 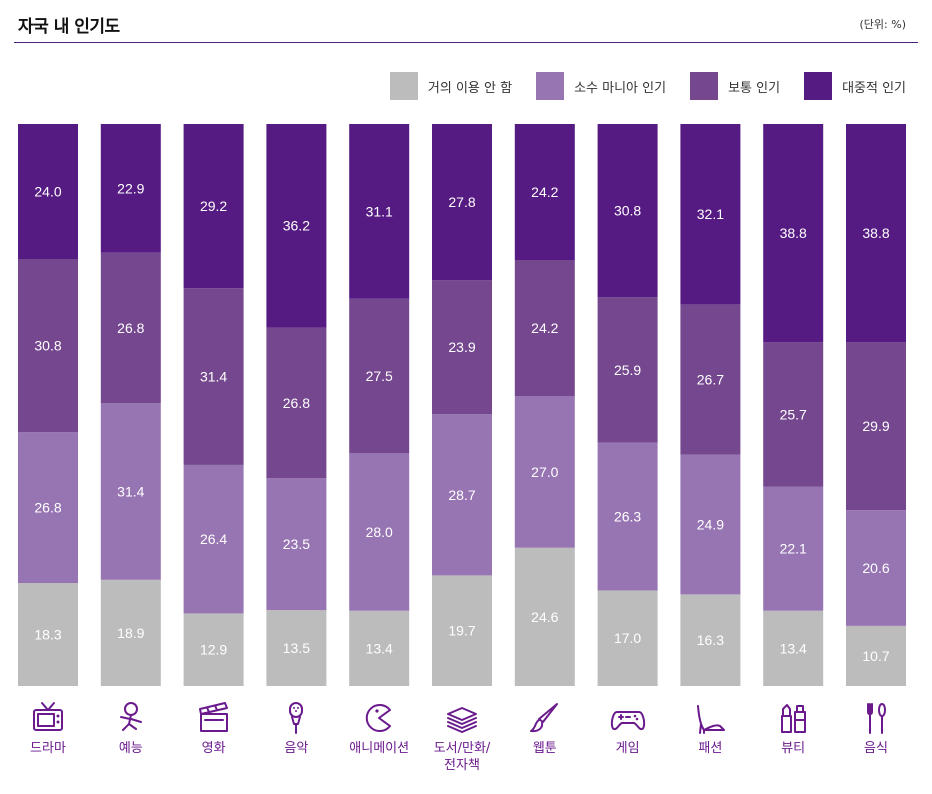 What do you see at coordinates (543, 718) in the screenshot?
I see `brush-icon` at bounding box center [543, 718].